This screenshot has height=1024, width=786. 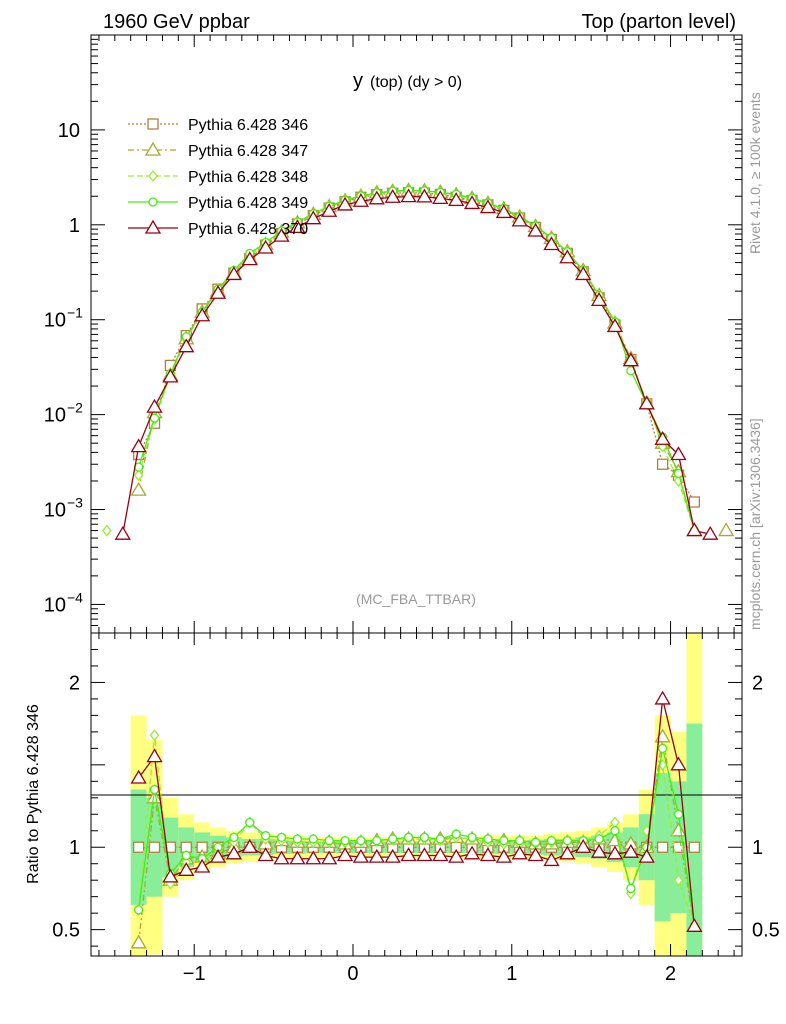 What do you see at coordinates (352, 974) in the screenshot?
I see `x-tick-label: 0` at bounding box center [352, 974].